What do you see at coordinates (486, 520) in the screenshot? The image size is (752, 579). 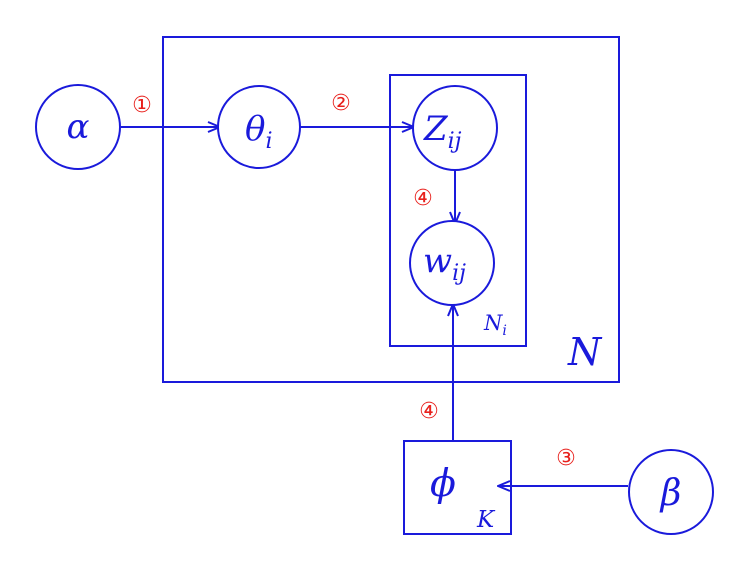 I see `k-plate-label: K` at bounding box center [486, 520].